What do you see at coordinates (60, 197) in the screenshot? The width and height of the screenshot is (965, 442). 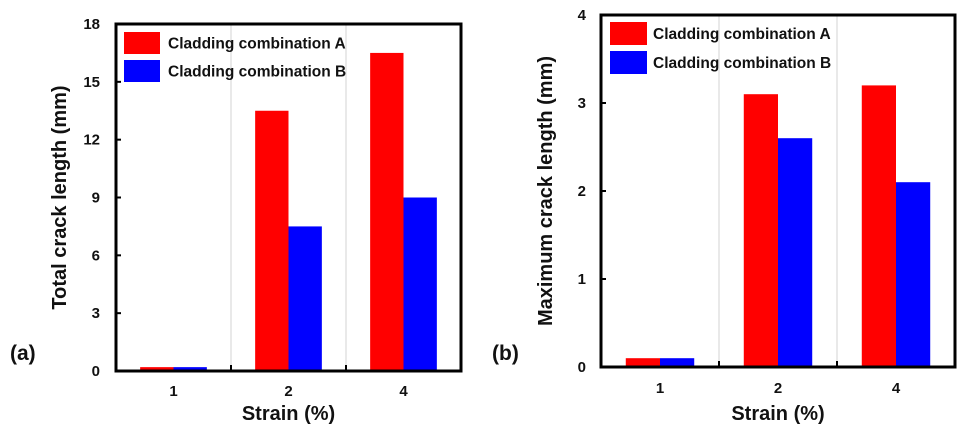 I see `y-axis-title: Total crack length (mm)` at bounding box center [60, 197].